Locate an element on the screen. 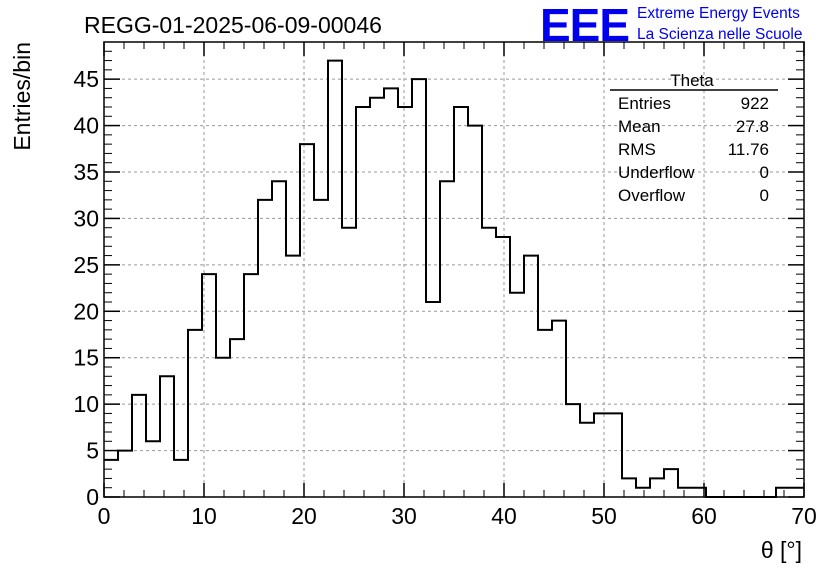 Image resolution: width=836 pixels, height=572 pixels. x-tick-label: 50 is located at coordinates (604, 516).